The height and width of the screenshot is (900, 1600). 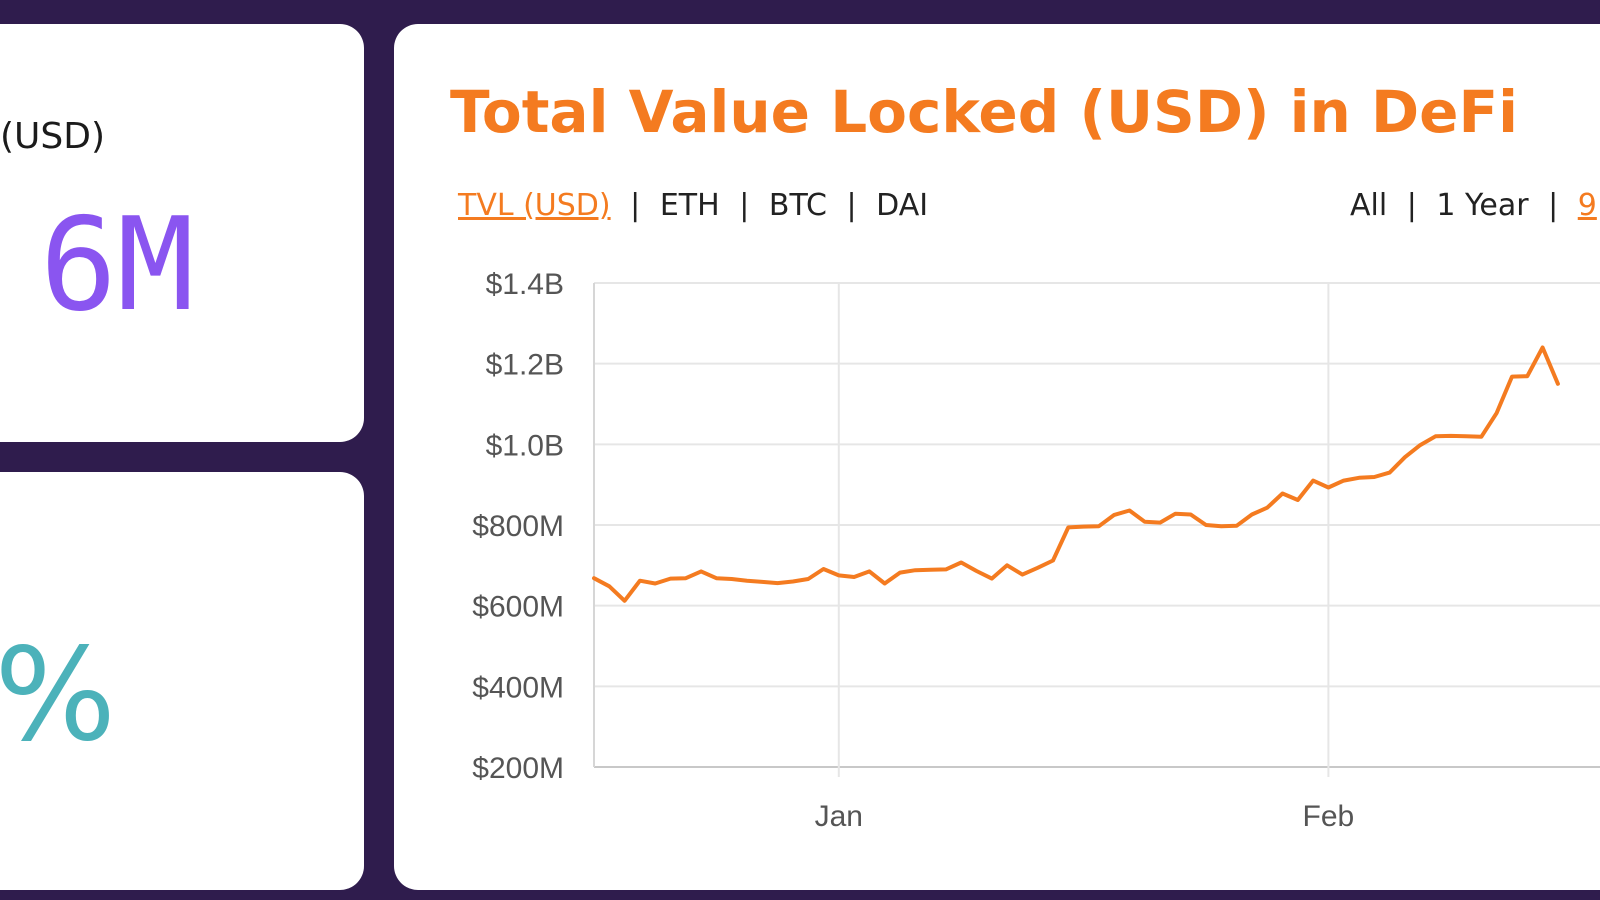 I want to click on range-all: All, so click(x=1369, y=205).